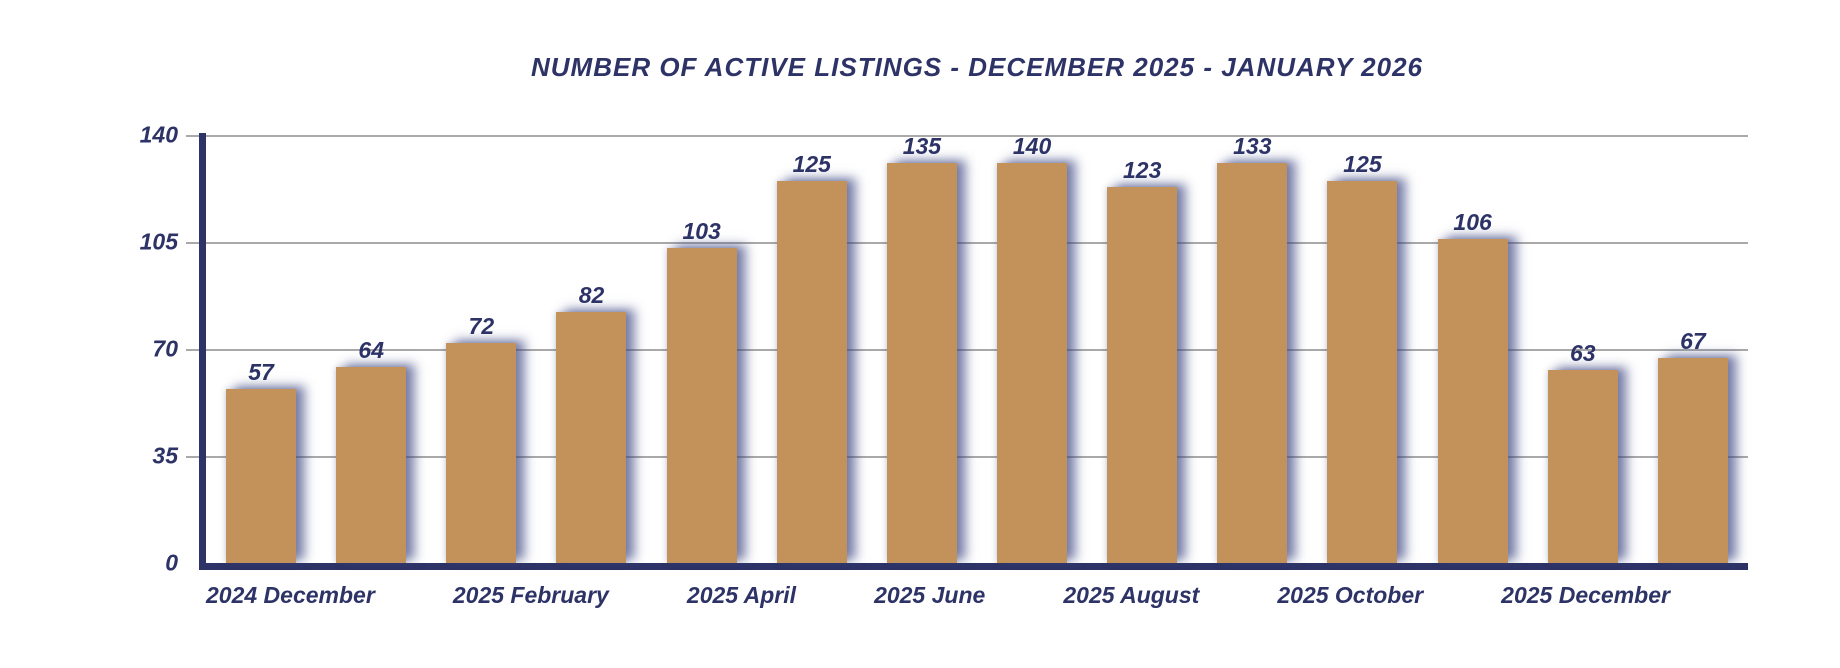 Image resolution: width=1840 pixels, height=668 pixels. Describe the element at coordinates (202, 351) in the screenshot. I see `y-axis` at that location.